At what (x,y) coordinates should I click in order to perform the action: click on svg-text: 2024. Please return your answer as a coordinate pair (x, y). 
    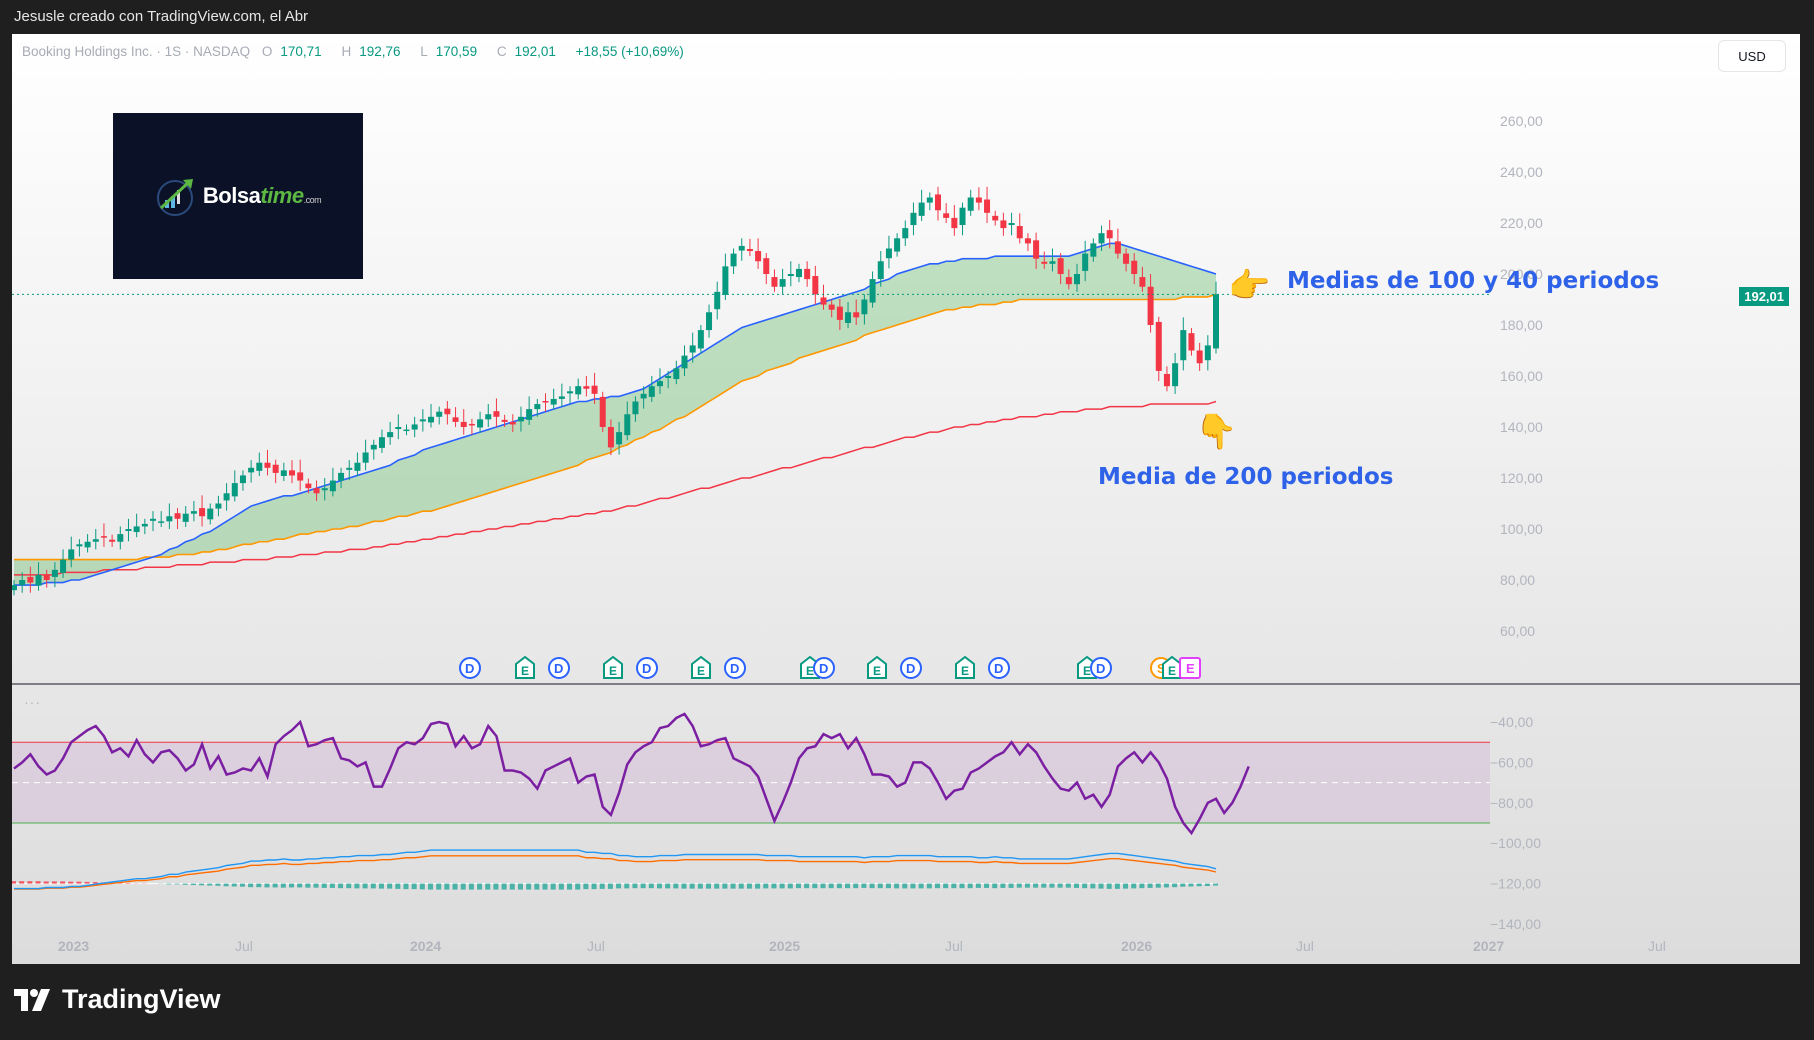
    Looking at the image, I should click on (425, 946).